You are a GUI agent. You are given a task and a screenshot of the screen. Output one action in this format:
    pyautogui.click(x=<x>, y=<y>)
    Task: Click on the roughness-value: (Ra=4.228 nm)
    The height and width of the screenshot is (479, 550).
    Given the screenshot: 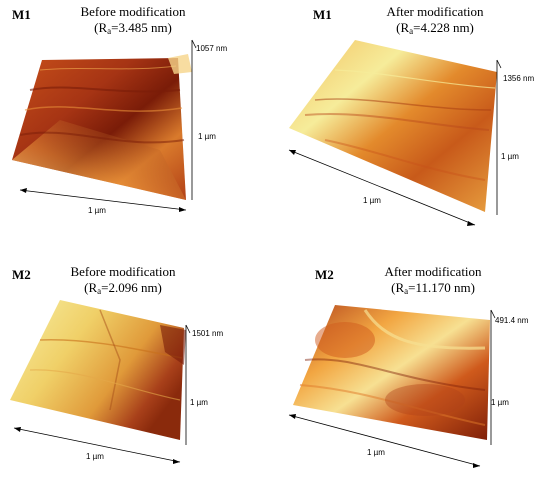 What is the action you would take?
    pyautogui.click(x=435, y=28)
    